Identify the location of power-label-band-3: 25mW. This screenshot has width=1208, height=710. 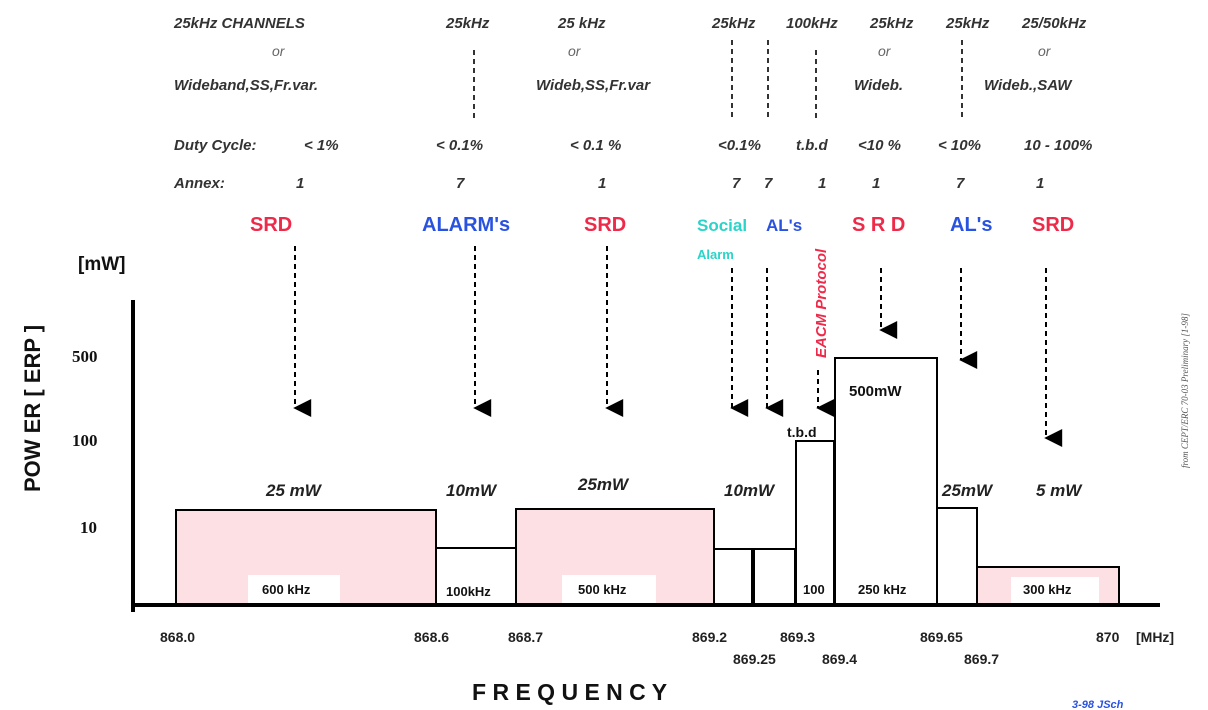
(603, 484).